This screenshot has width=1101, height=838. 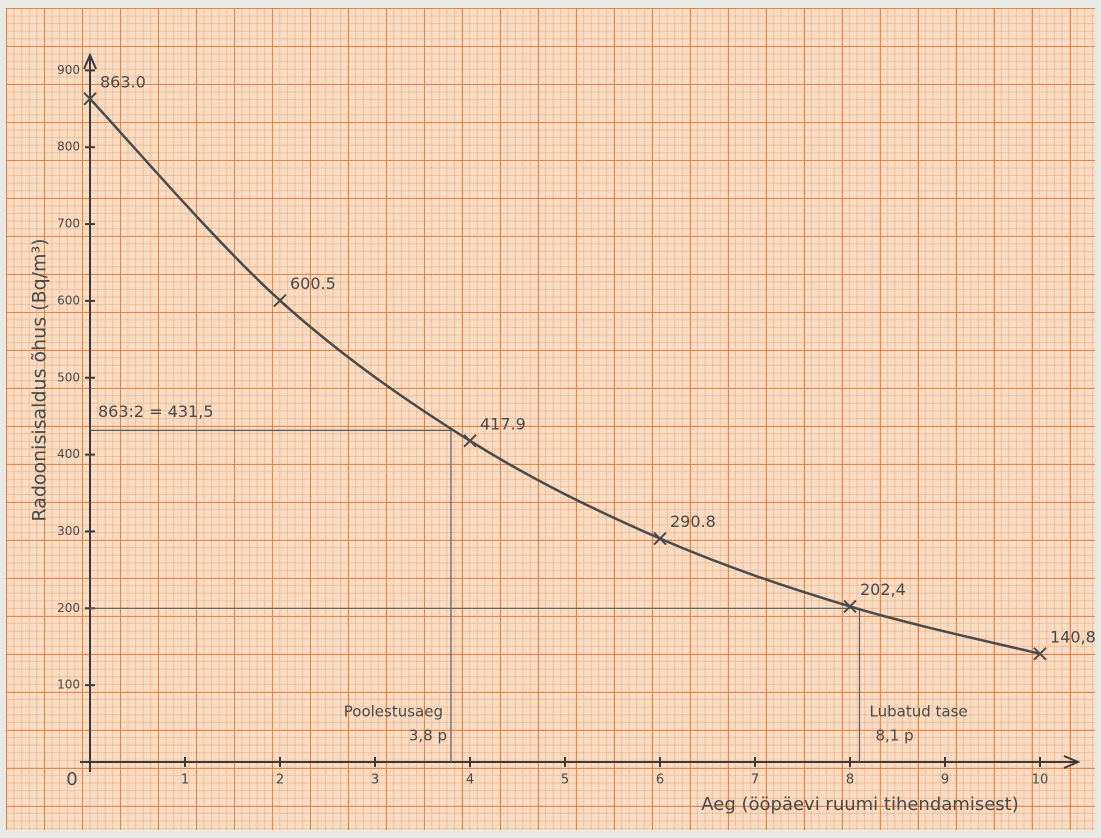 What do you see at coordinates (470, 780) in the screenshot?
I see `x-tick-label: 4` at bounding box center [470, 780].